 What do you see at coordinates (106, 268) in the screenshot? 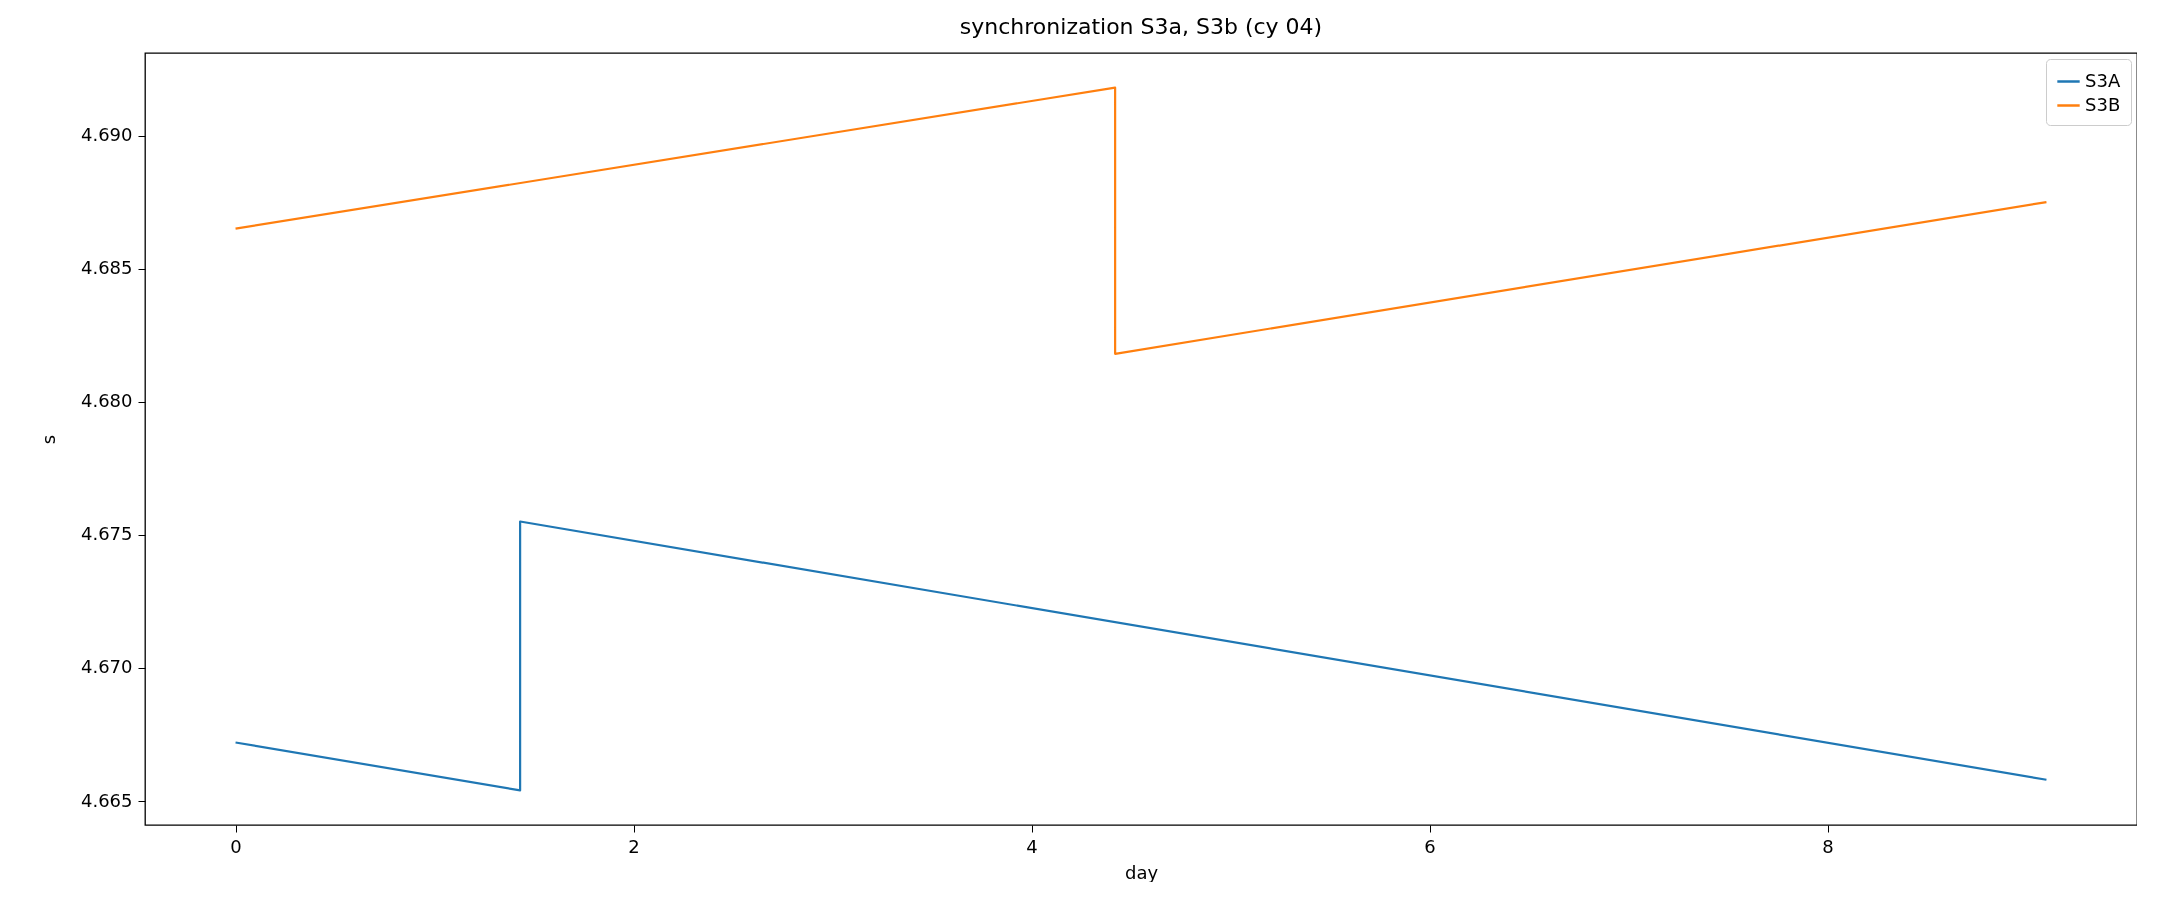
I see `y-tick-label: 4.685` at bounding box center [106, 268].